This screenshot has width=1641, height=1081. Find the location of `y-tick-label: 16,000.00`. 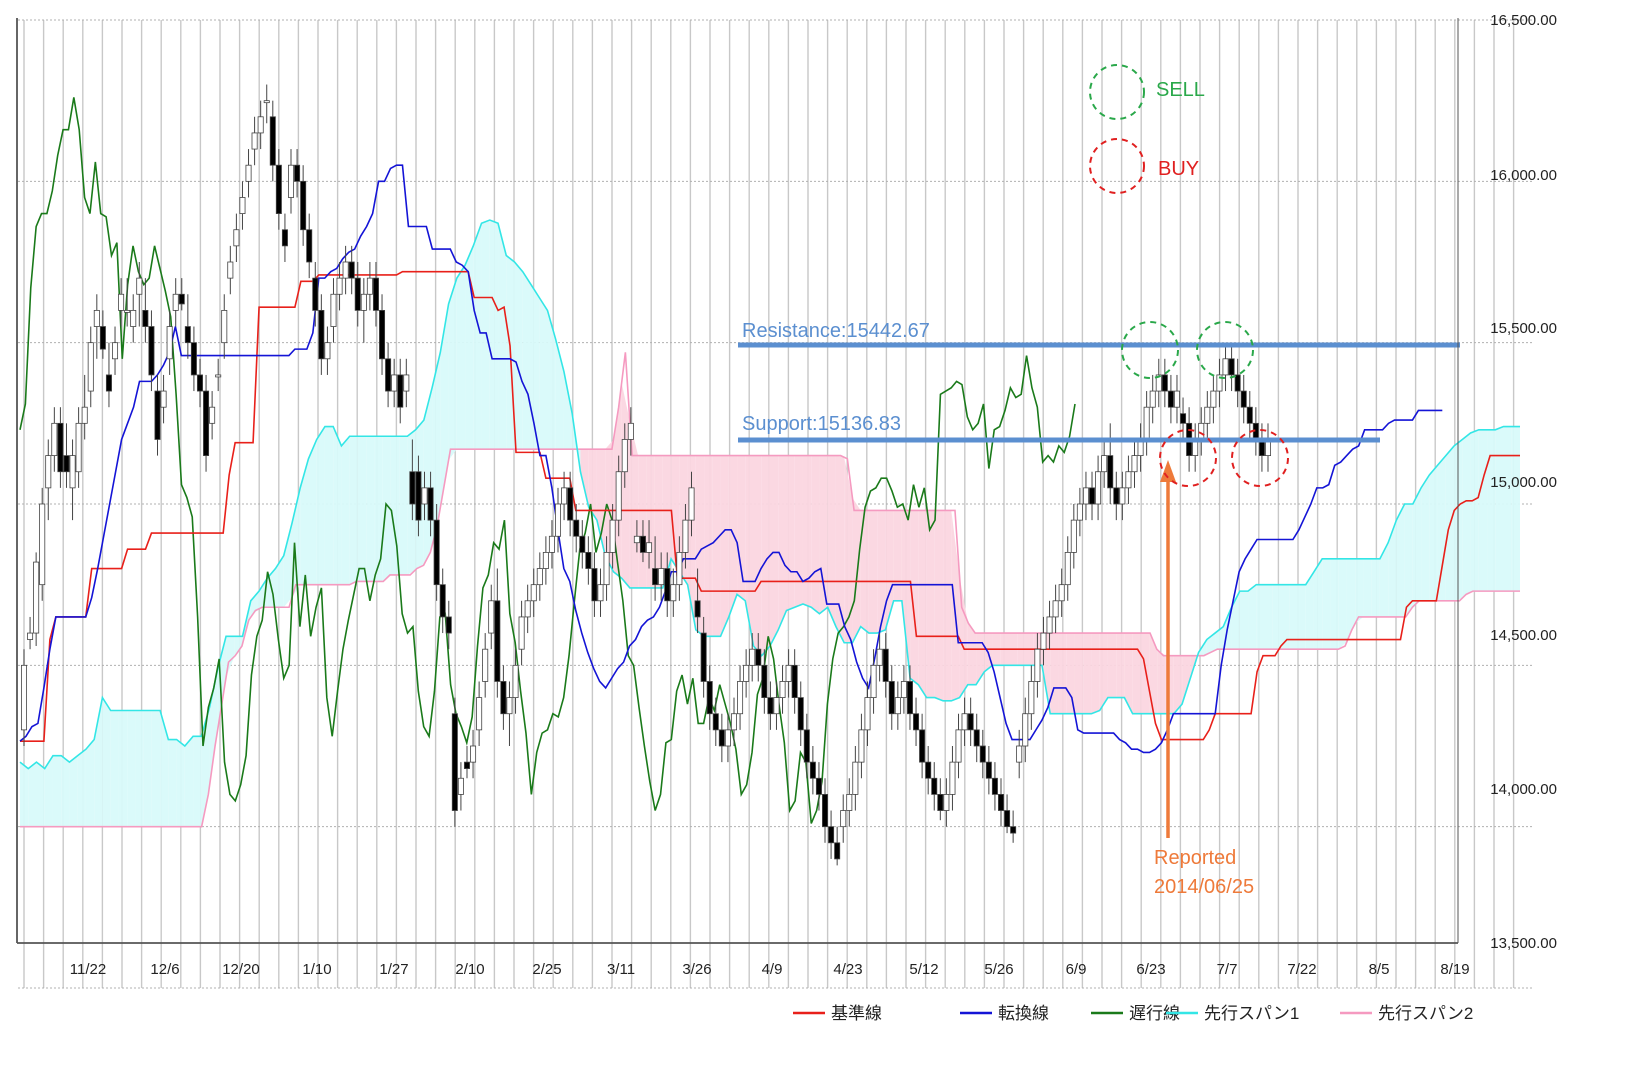

y-tick-label: 16,000.00 is located at coordinates (1523, 175).